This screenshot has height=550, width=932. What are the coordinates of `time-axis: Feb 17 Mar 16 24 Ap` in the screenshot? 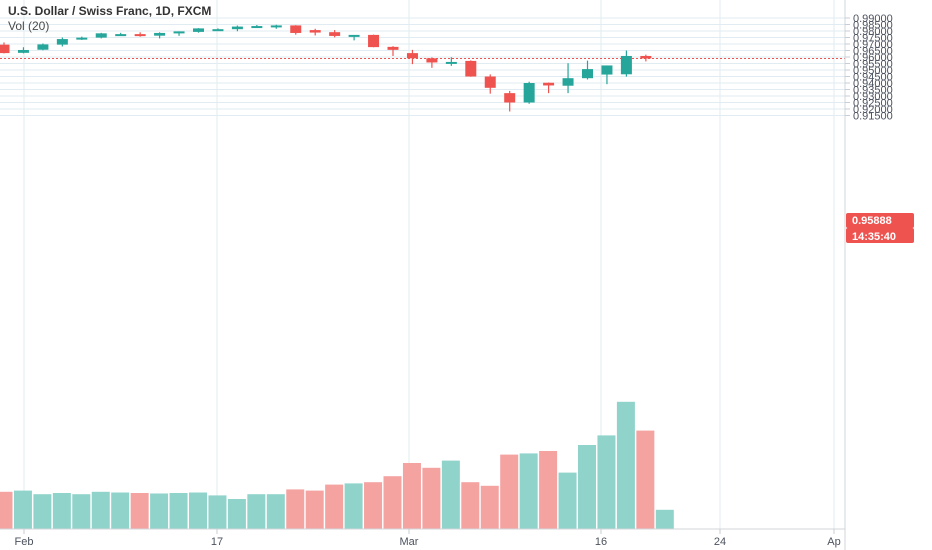 It's located at (428, 538).